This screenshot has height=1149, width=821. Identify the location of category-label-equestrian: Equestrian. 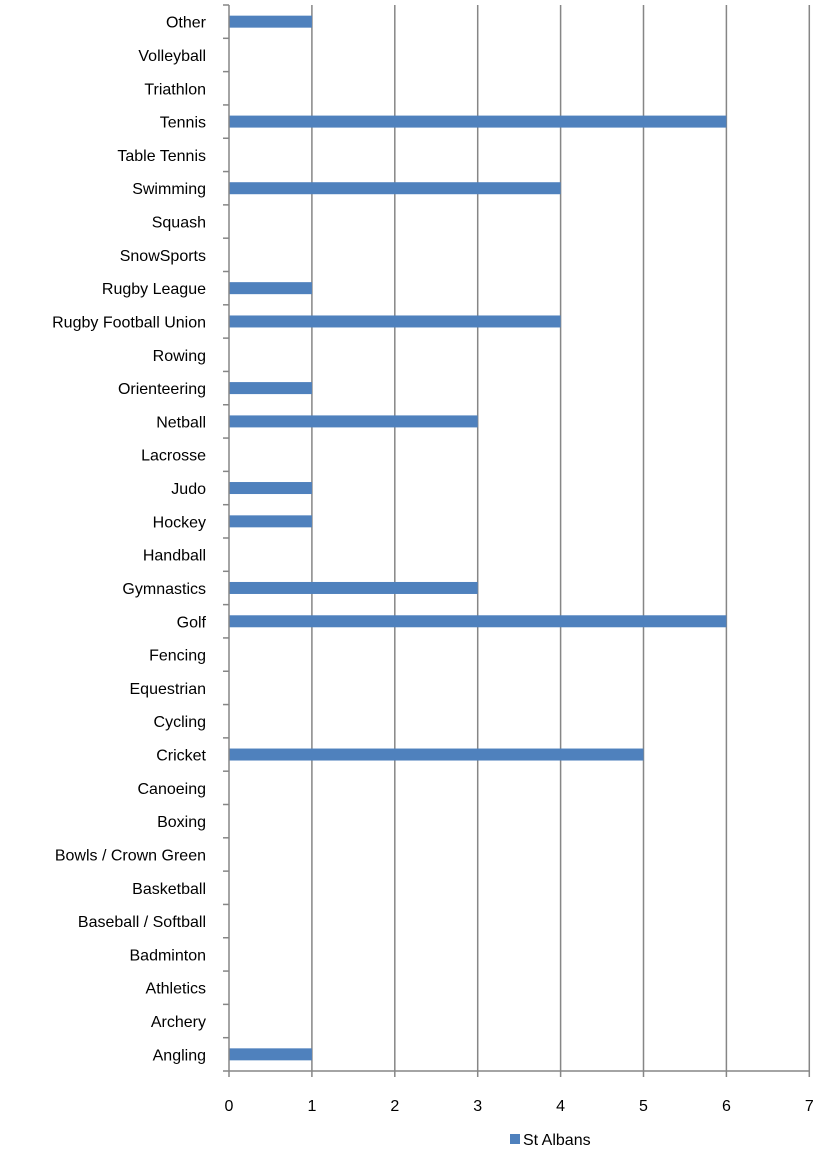
(168, 689).